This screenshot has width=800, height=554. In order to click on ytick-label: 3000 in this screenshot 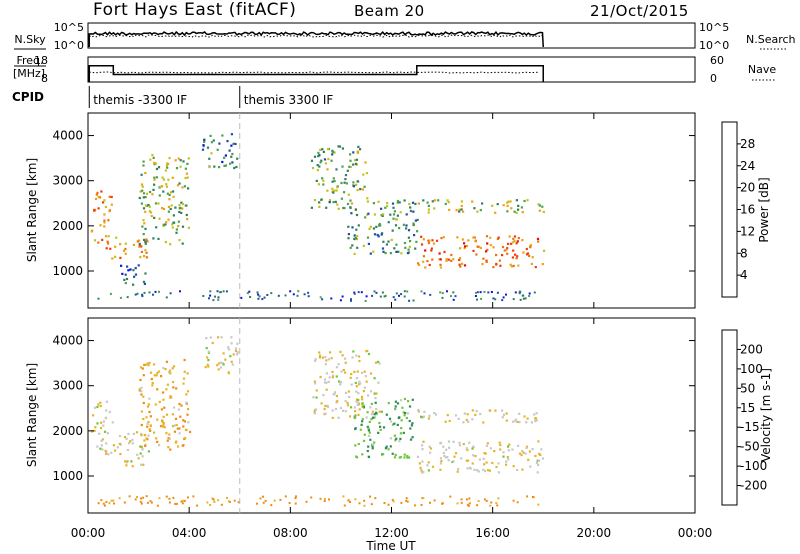, I will do `click(67, 386)`.